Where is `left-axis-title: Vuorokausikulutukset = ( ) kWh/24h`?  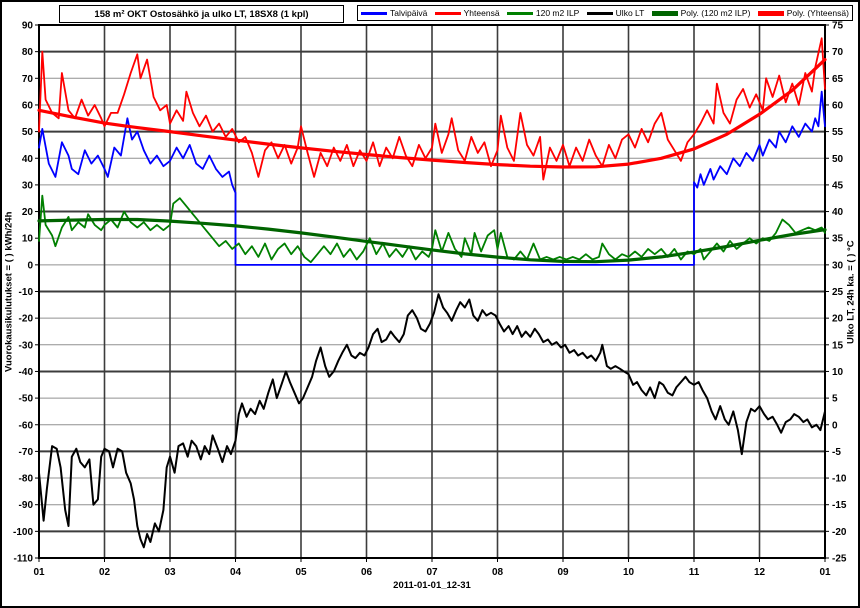
left-axis-title: Vuorokausikulutukset = ( ) kWh/24h is located at coordinates (9, 292).